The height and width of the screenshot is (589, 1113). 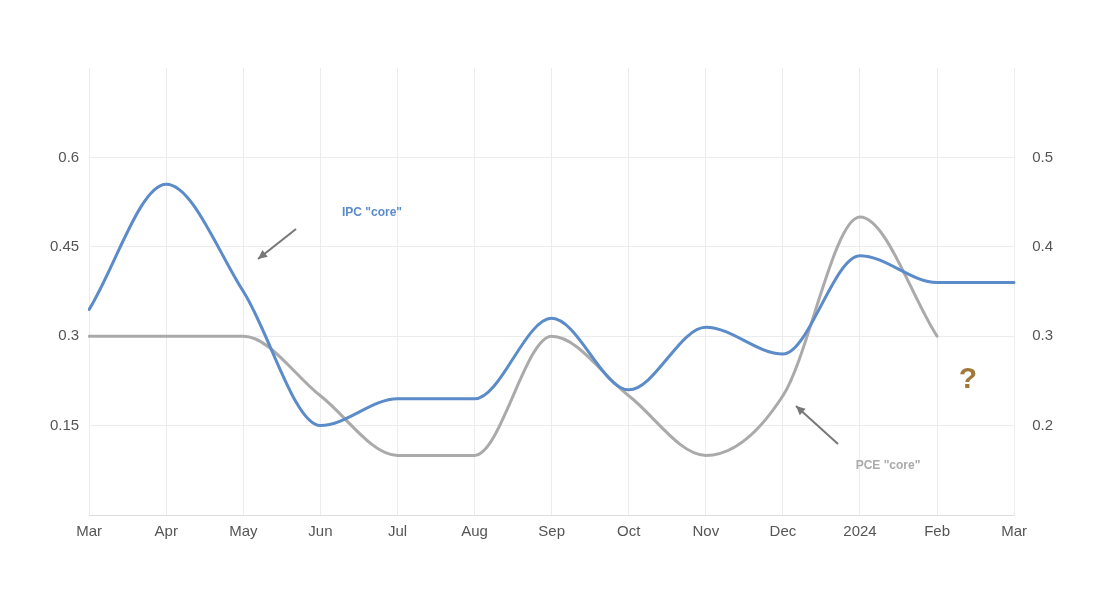 What do you see at coordinates (320, 531) in the screenshot?
I see `x-tick-label: Jun` at bounding box center [320, 531].